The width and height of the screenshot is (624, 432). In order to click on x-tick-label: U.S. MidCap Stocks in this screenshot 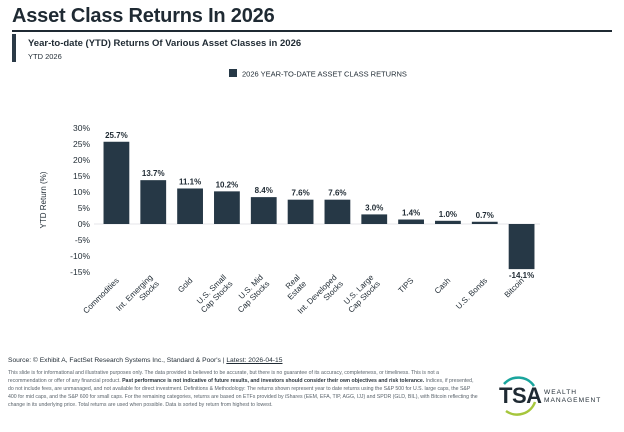, I will do `click(251, 294)`.